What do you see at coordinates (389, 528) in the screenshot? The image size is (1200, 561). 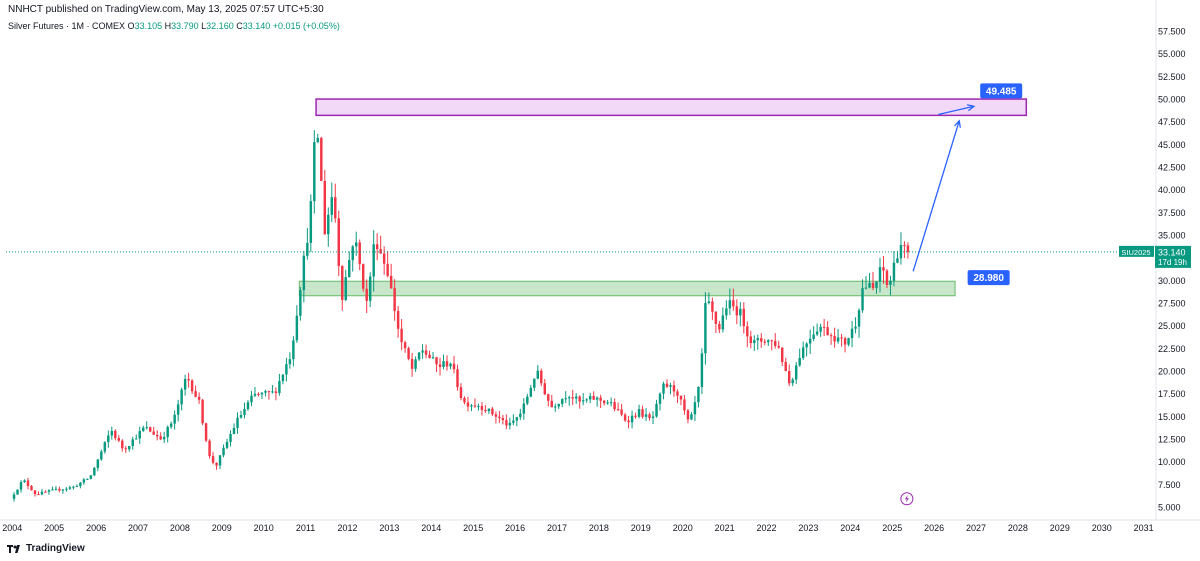 I see `time-tick-label: 2013` at bounding box center [389, 528].